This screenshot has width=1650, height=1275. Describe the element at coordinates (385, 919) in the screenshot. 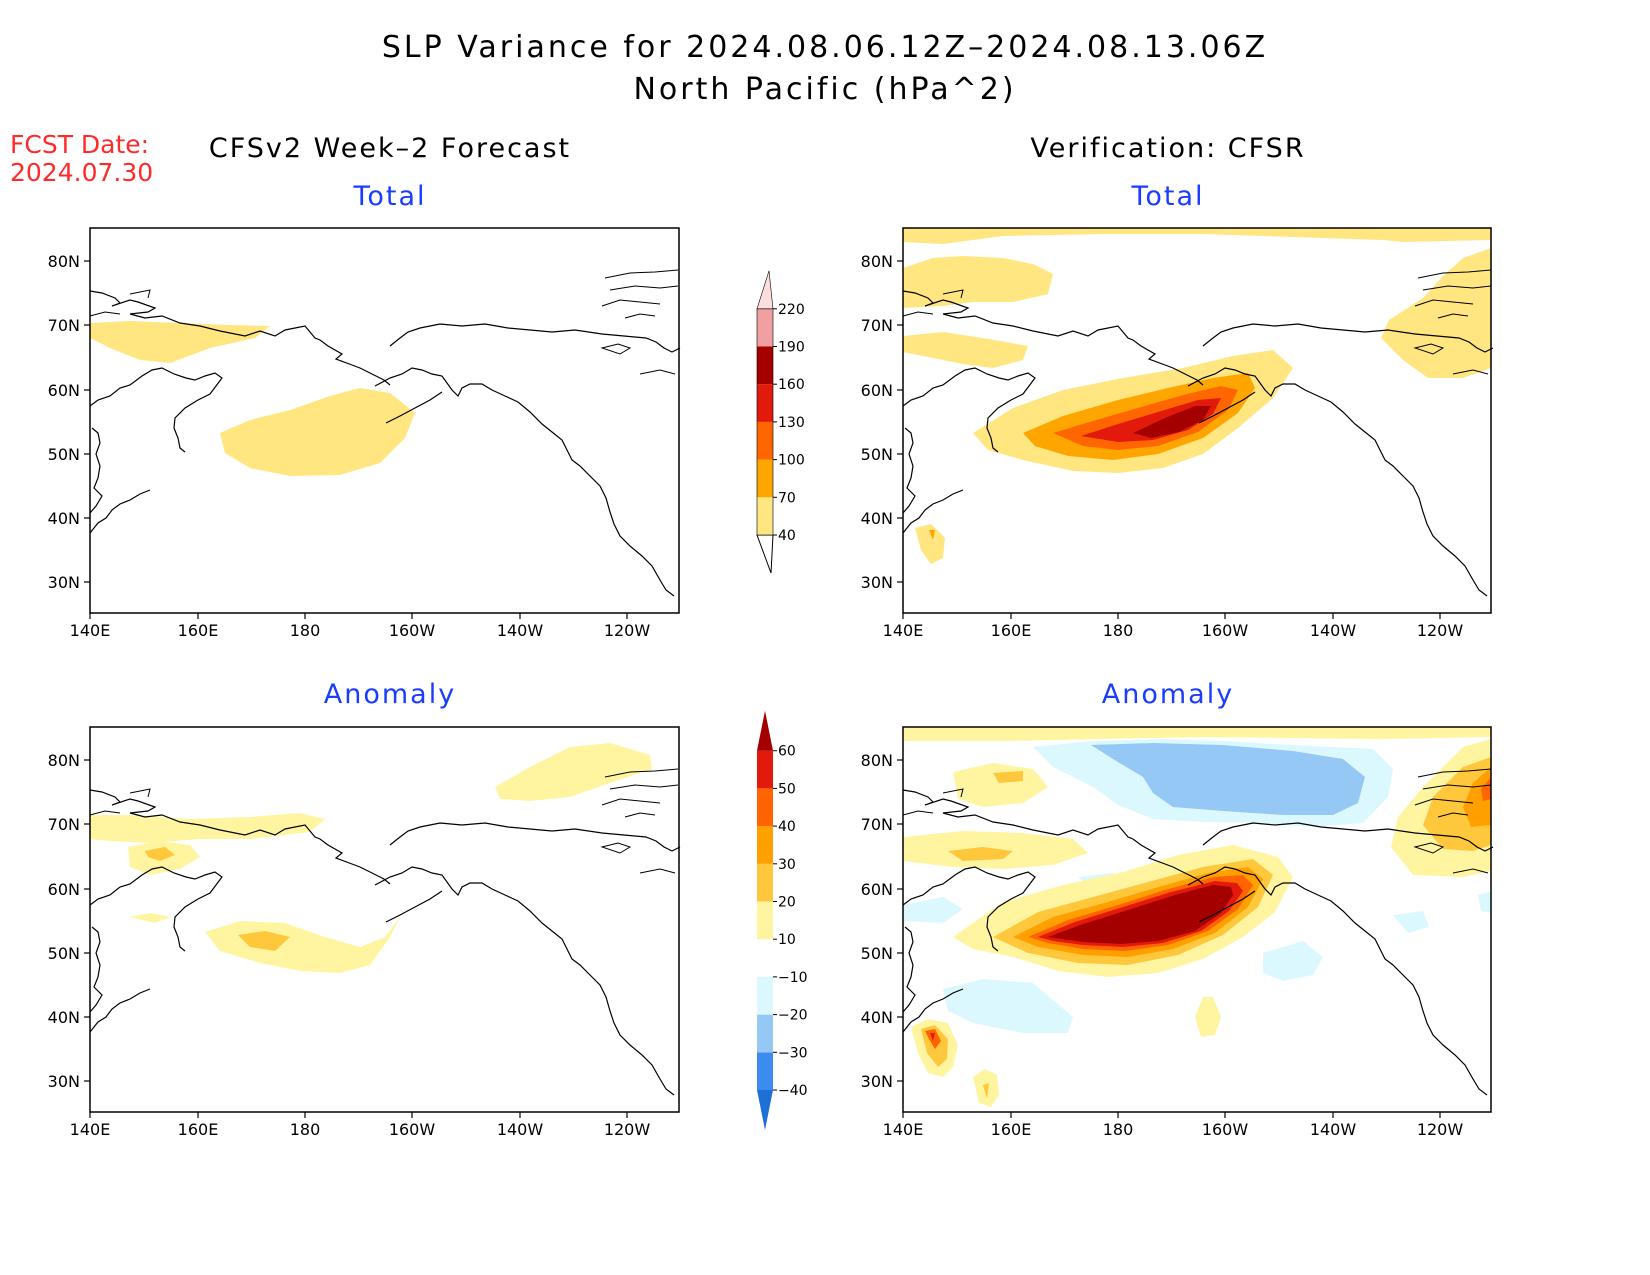

I see `map-forecast-anomaly` at that location.